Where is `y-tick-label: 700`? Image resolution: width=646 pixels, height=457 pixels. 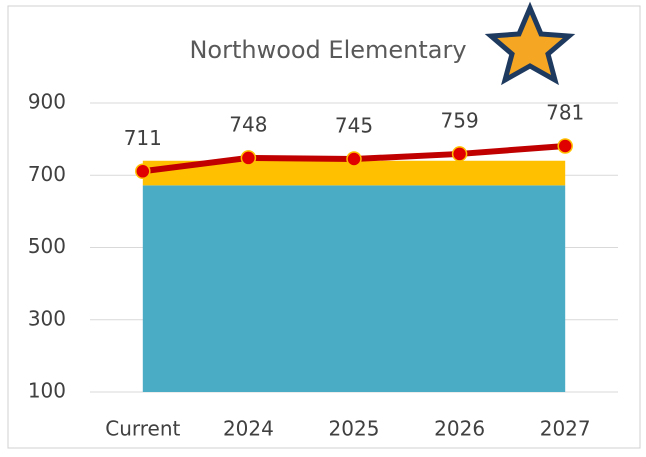
y-tick-label: 700 is located at coordinates (47, 174).